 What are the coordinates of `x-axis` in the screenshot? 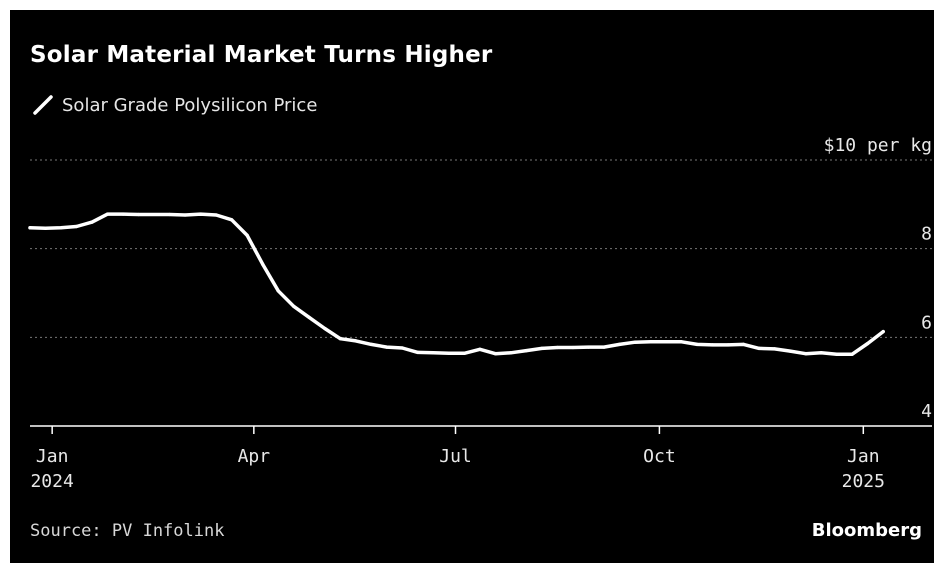 It's located at (481, 429).